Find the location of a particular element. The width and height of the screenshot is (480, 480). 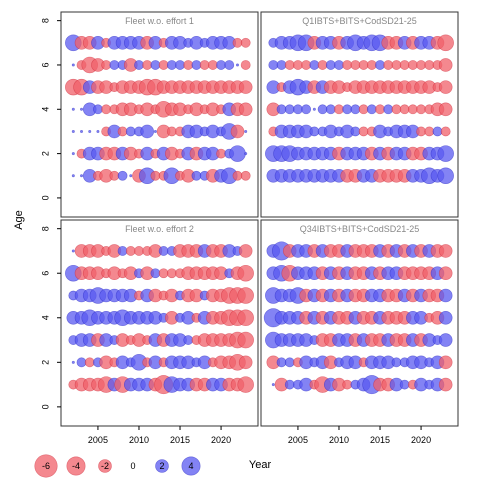

panel-title: Fleet w.o. effort 2 is located at coordinates (159, 229).